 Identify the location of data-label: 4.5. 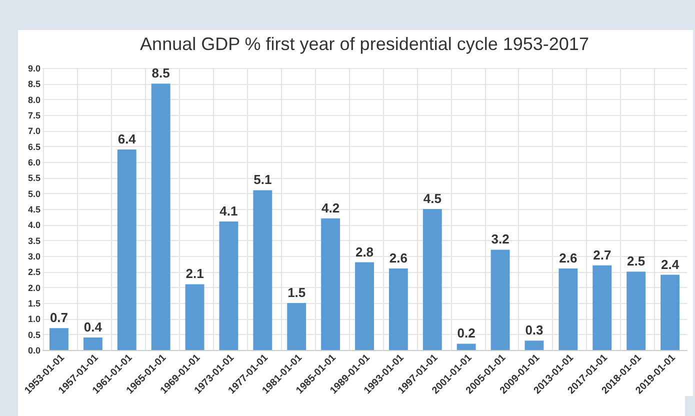
(432, 198).